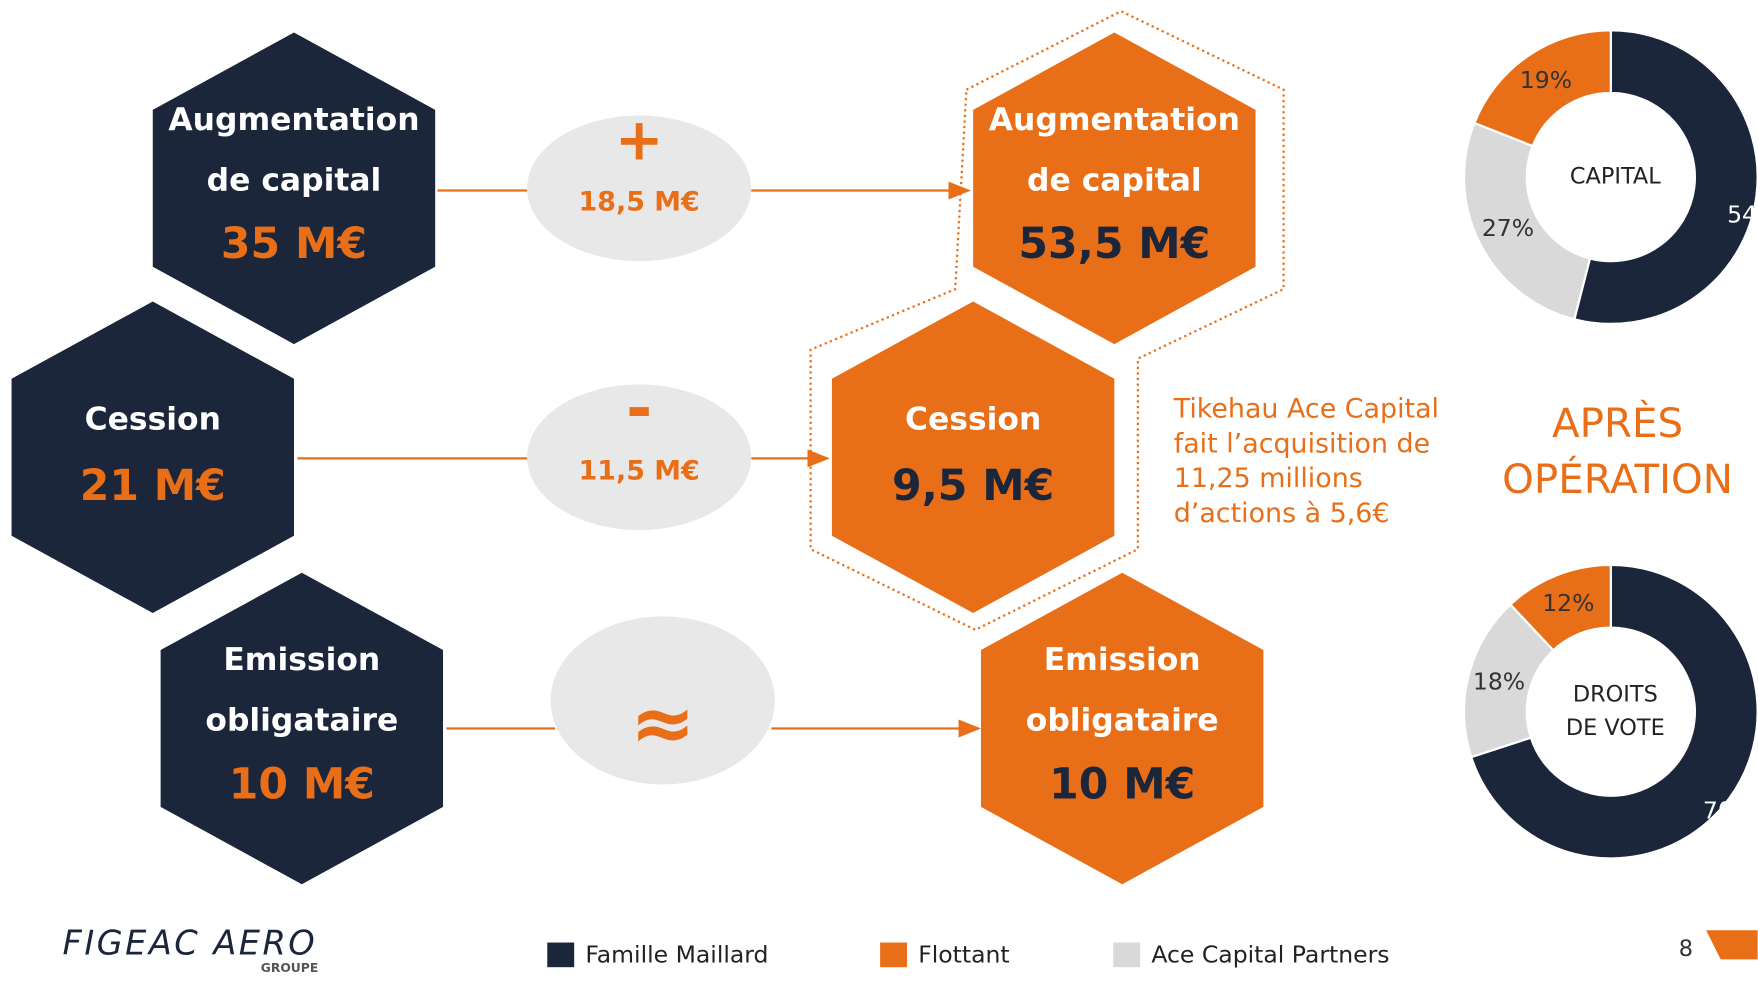 This screenshot has width=1758, height=984. Describe the element at coordinates (1732, 945) in the screenshot. I see `corner-shape` at that location.